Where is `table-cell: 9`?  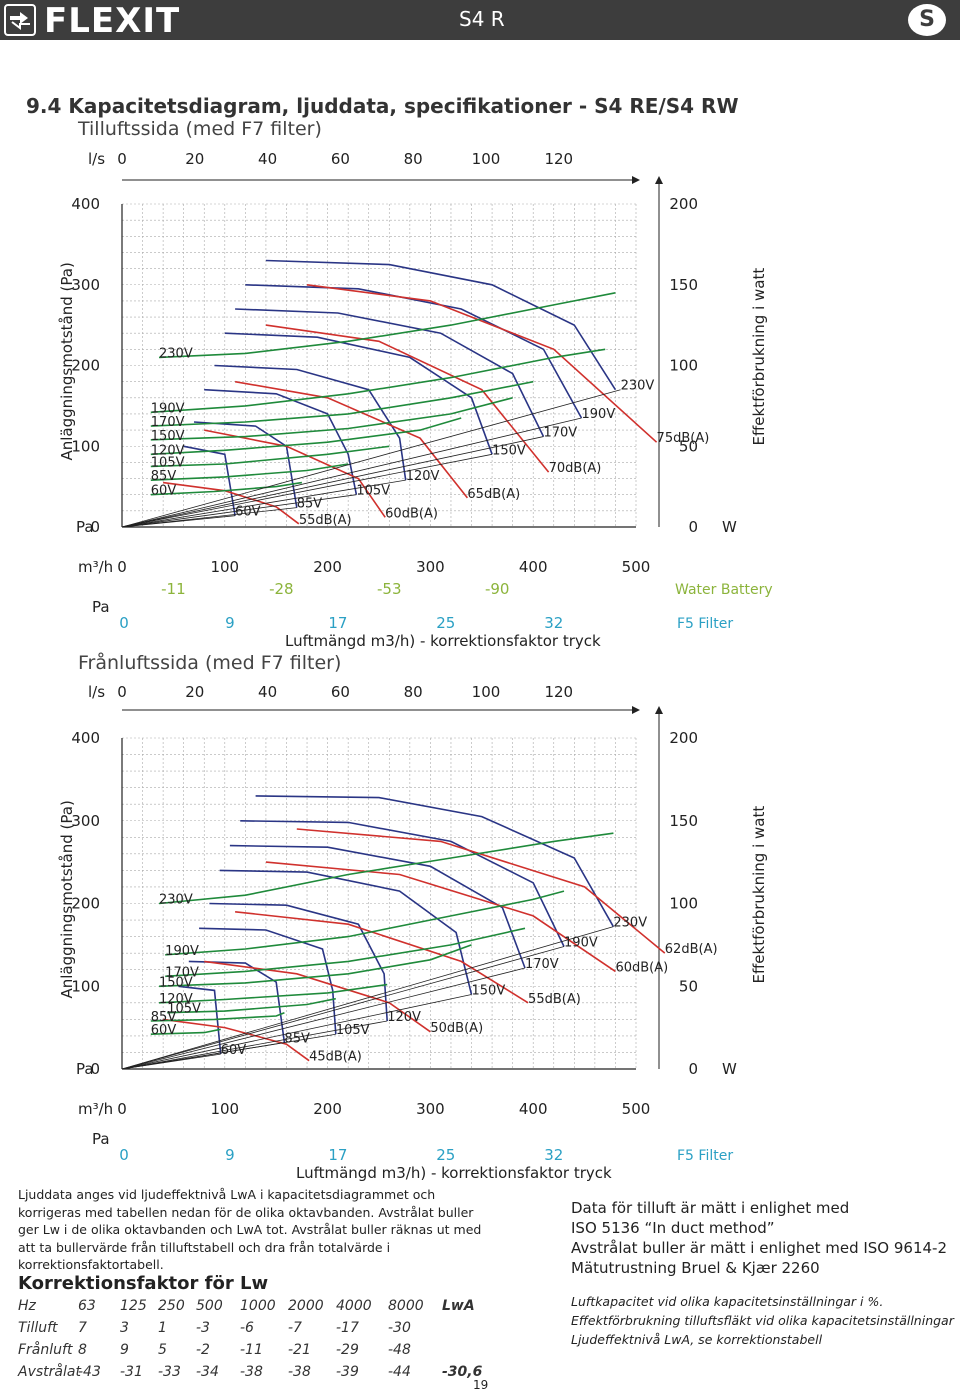 table-cell: 9 is located at coordinates (124, 1350).